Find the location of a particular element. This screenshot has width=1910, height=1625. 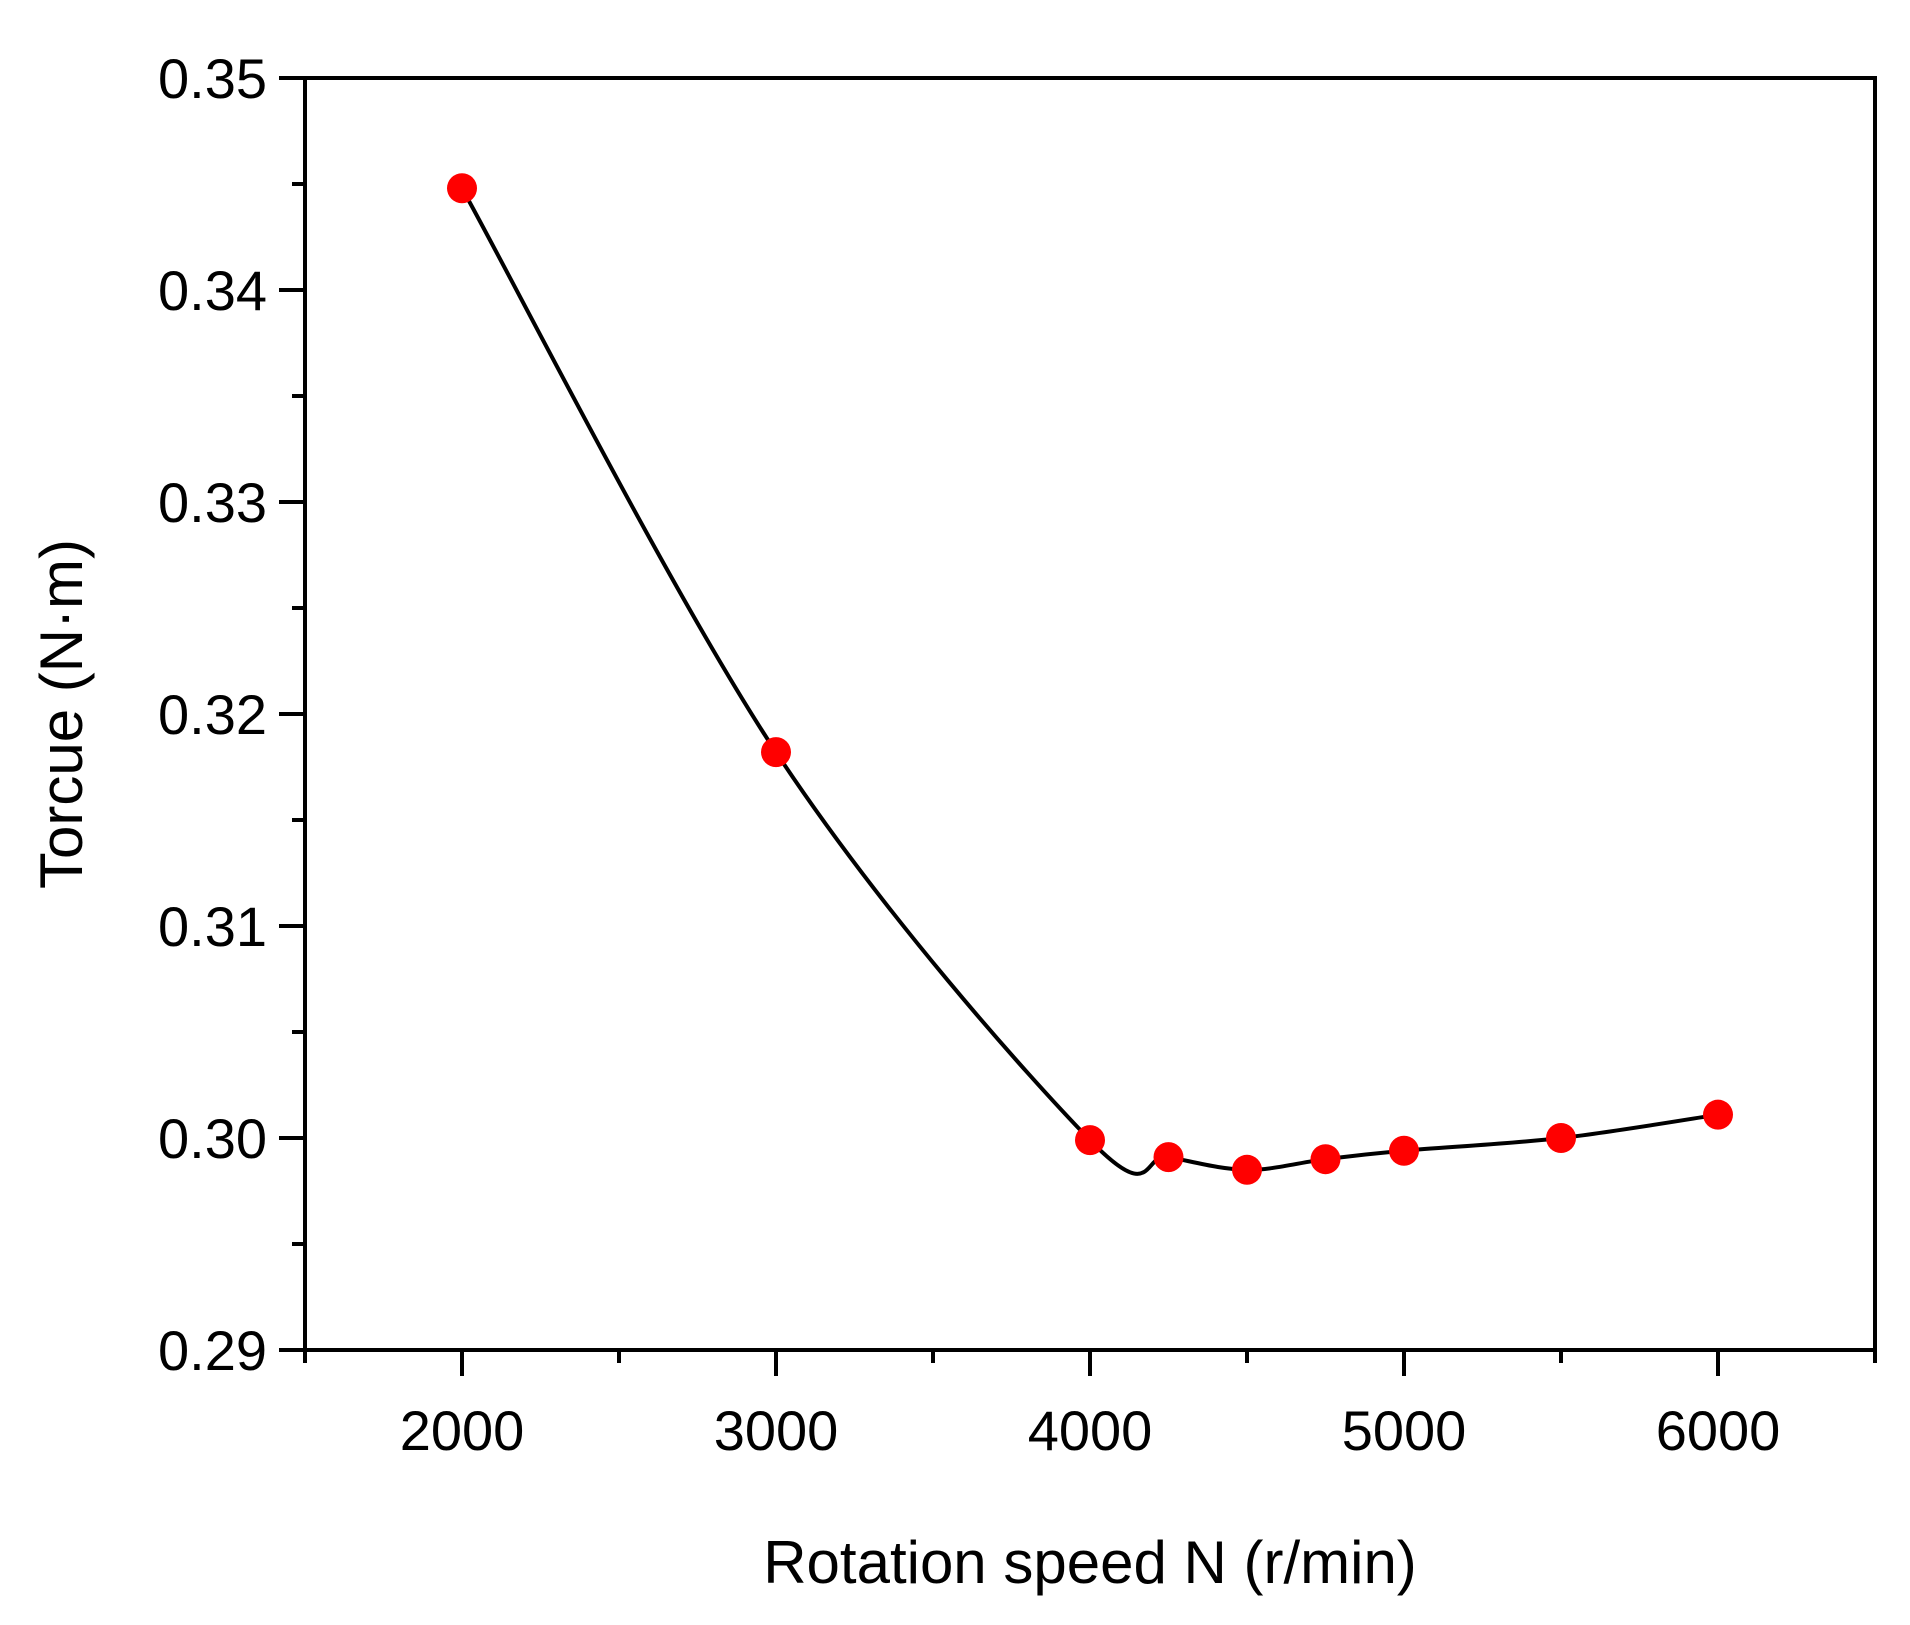

x-tick-label: 2000 is located at coordinates (462, 1430).